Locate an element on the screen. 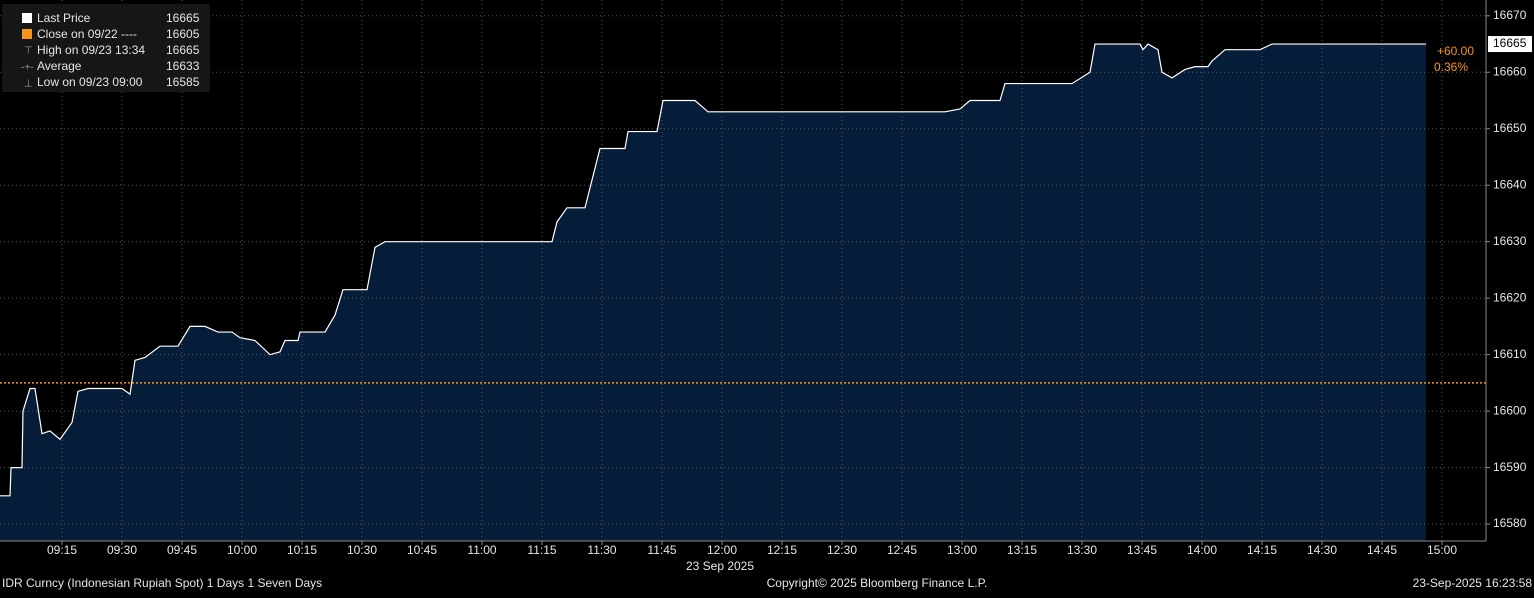 This screenshot has width=1534, height=598. legend-value: 16633 is located at coordinates (183, 66).